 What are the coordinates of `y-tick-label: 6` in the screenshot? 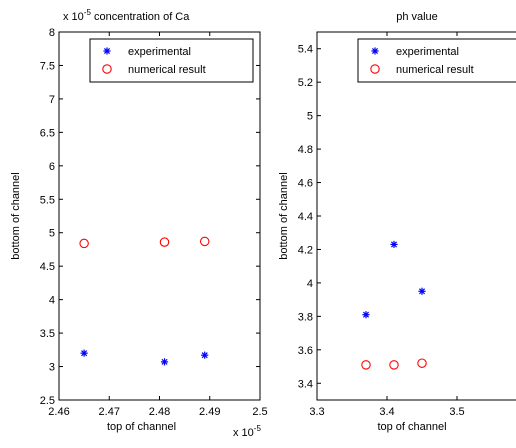 It's located at (52, 167).